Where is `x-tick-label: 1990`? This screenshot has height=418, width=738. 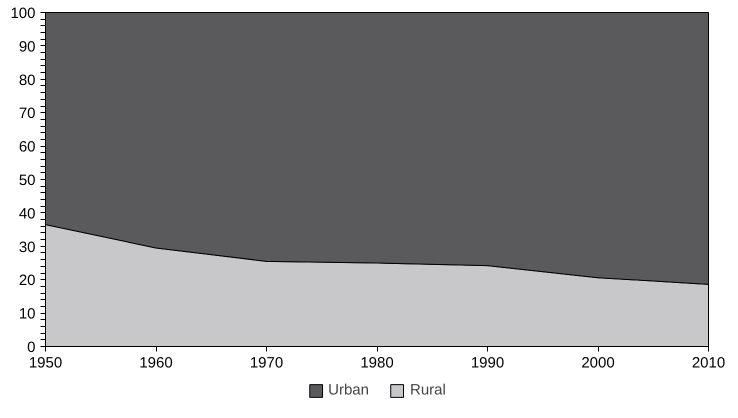 x-tick-label: 1990 is located at coordinates (487, 363).